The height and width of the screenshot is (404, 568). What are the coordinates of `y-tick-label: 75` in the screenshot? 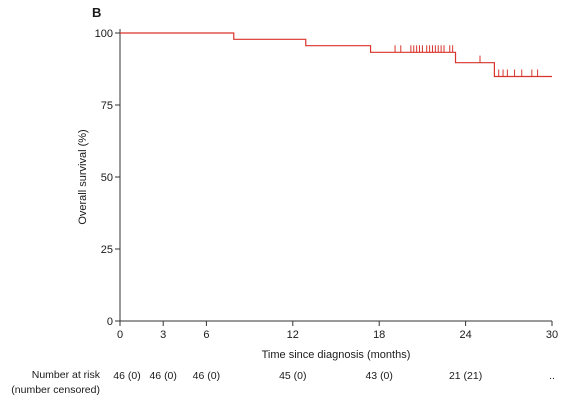 It's located at (107, 106).